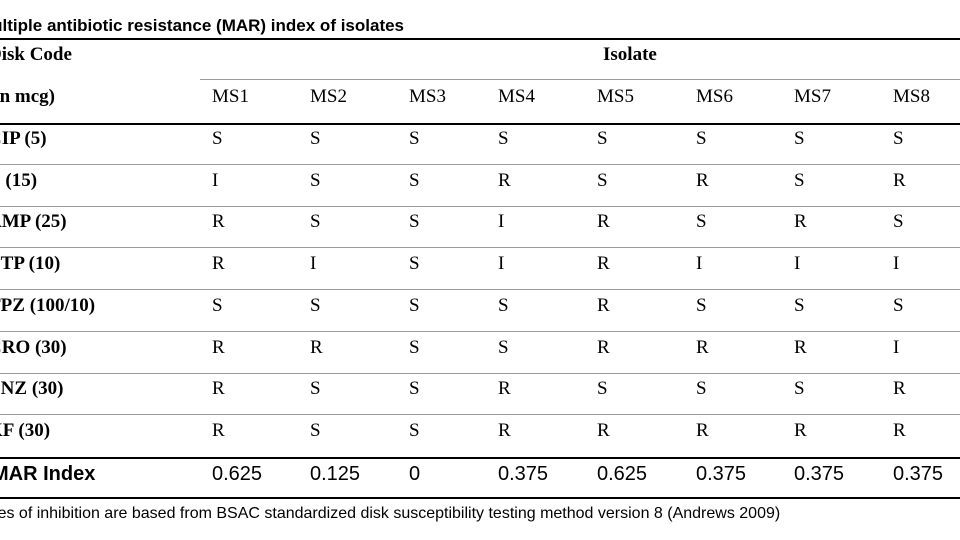 This screenshot has width=960, height=540. Describe the element at coordinates (32, 389) in the screenshot. I see `row-disk-code: LNZ (30)` at that location.